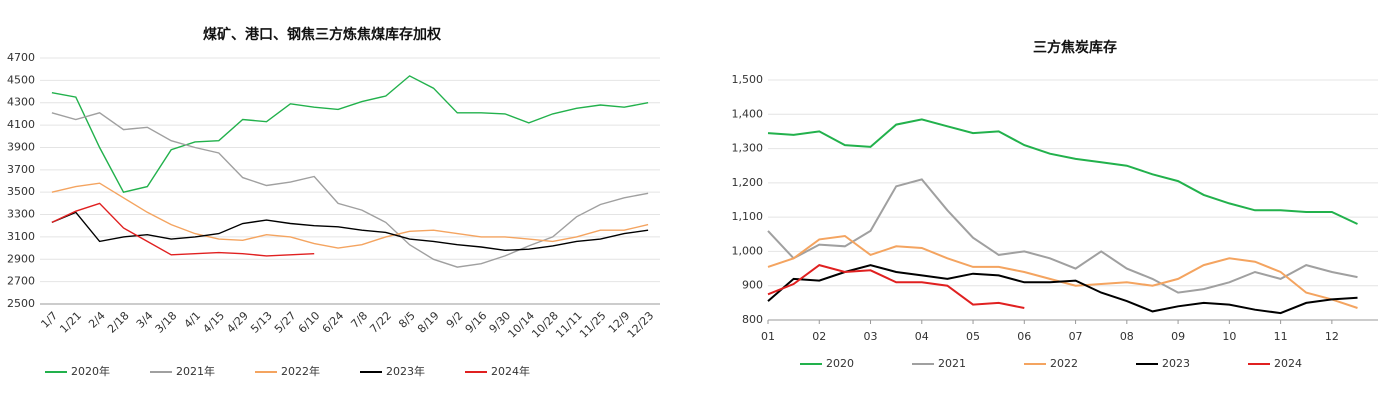  I want to click on x-tick-label: 10/28, so click(545, 325).